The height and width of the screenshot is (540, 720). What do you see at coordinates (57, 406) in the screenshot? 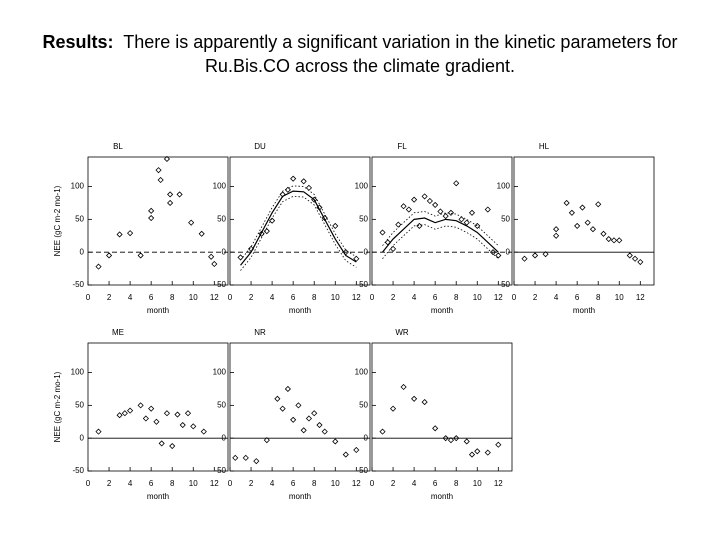
I see `y-axis-label: NEE (gC m-2 mo-1)` at bounding box center [57, 406].